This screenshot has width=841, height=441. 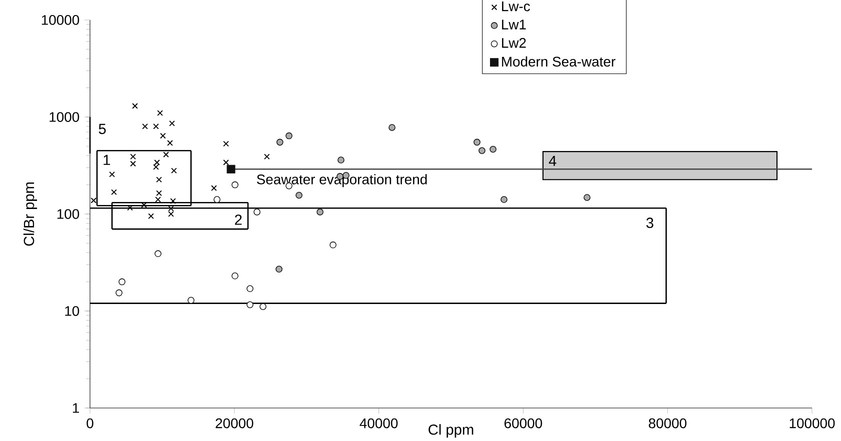 I want to click on y-tick-label: 1000, so click(x=65, y=117).